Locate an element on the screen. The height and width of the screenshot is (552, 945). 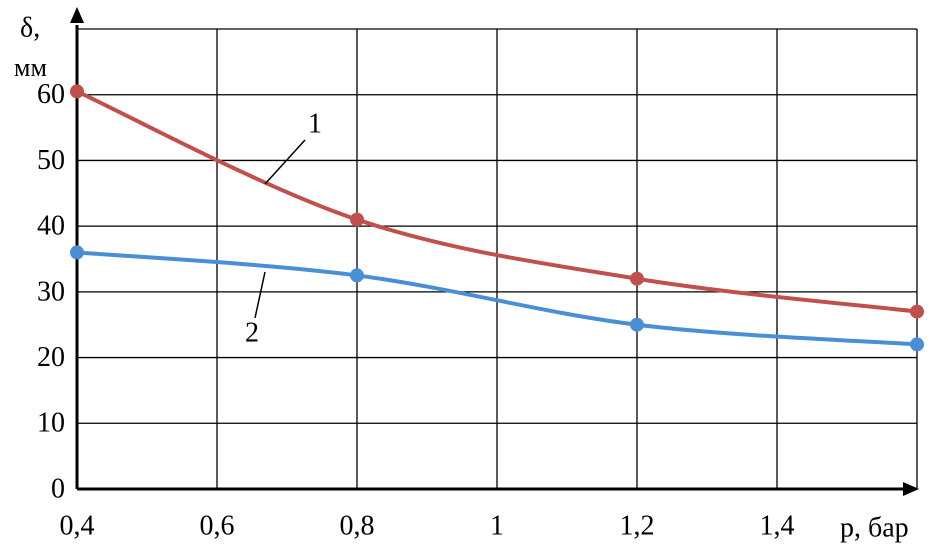
x-tick-label: 0,6 is located at coordinates (217, 525).